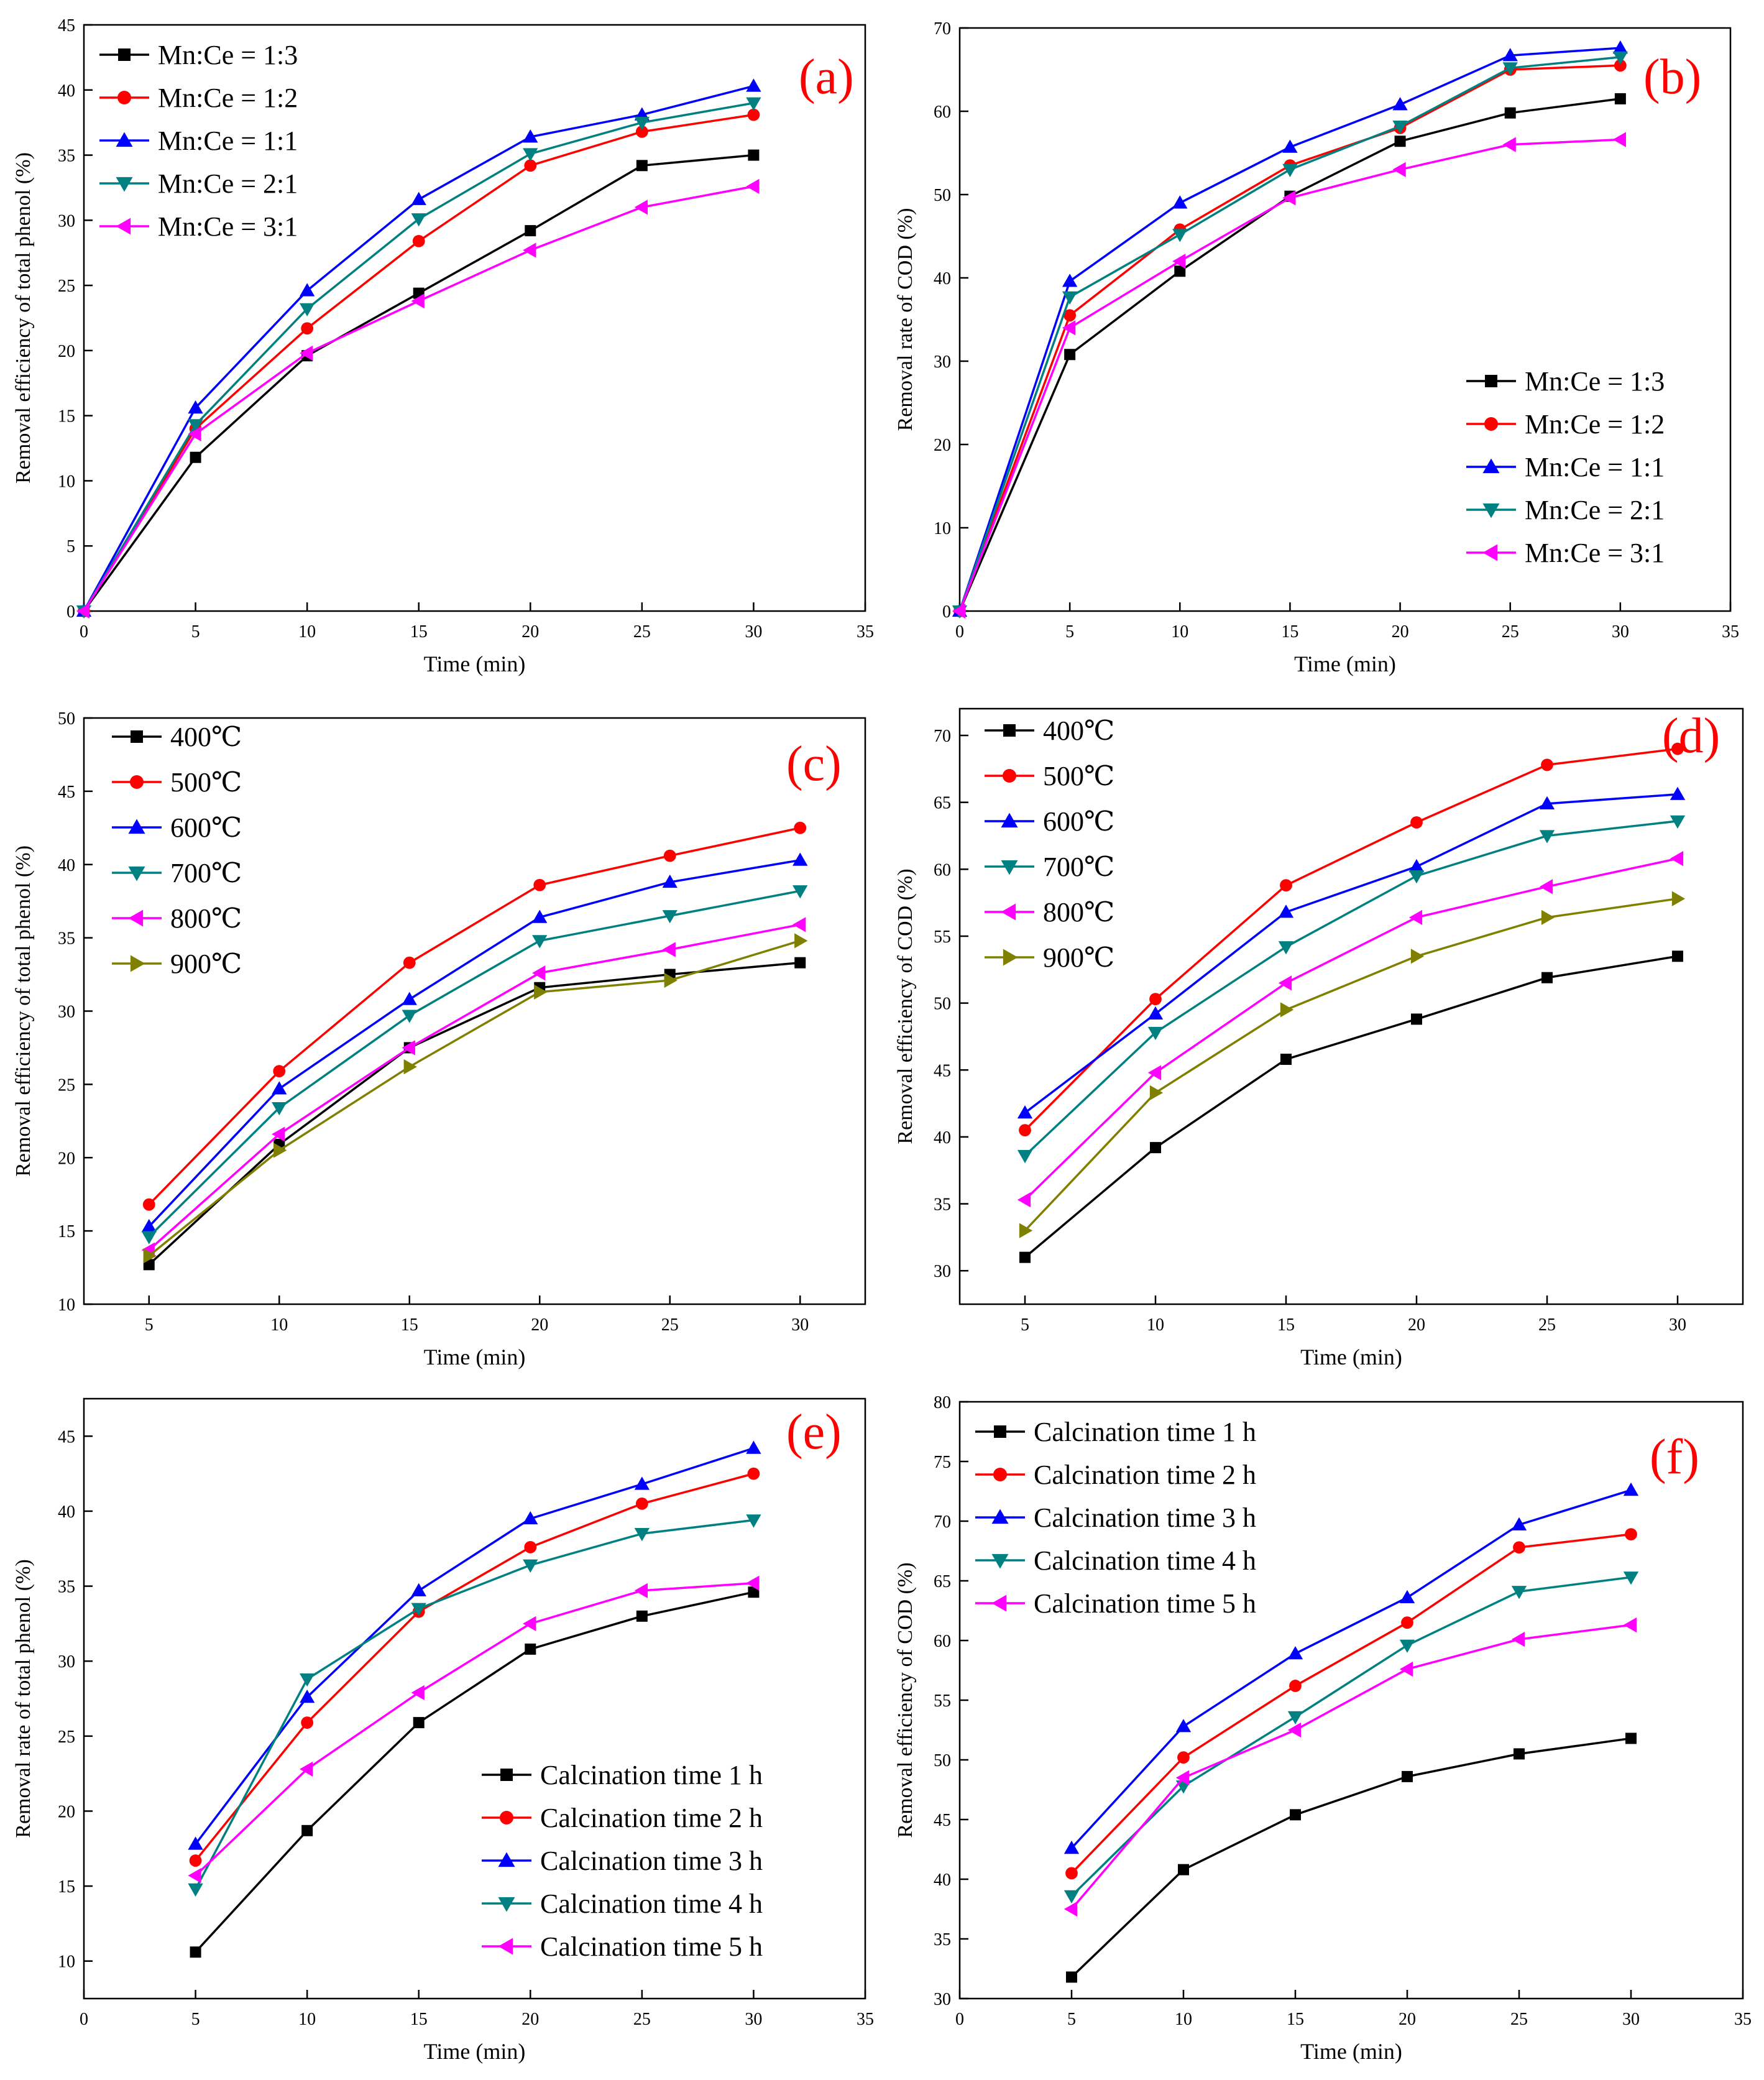 This screenshot has height=2080, width=1764. I want to click on plot-frame, so click(1345, 320).